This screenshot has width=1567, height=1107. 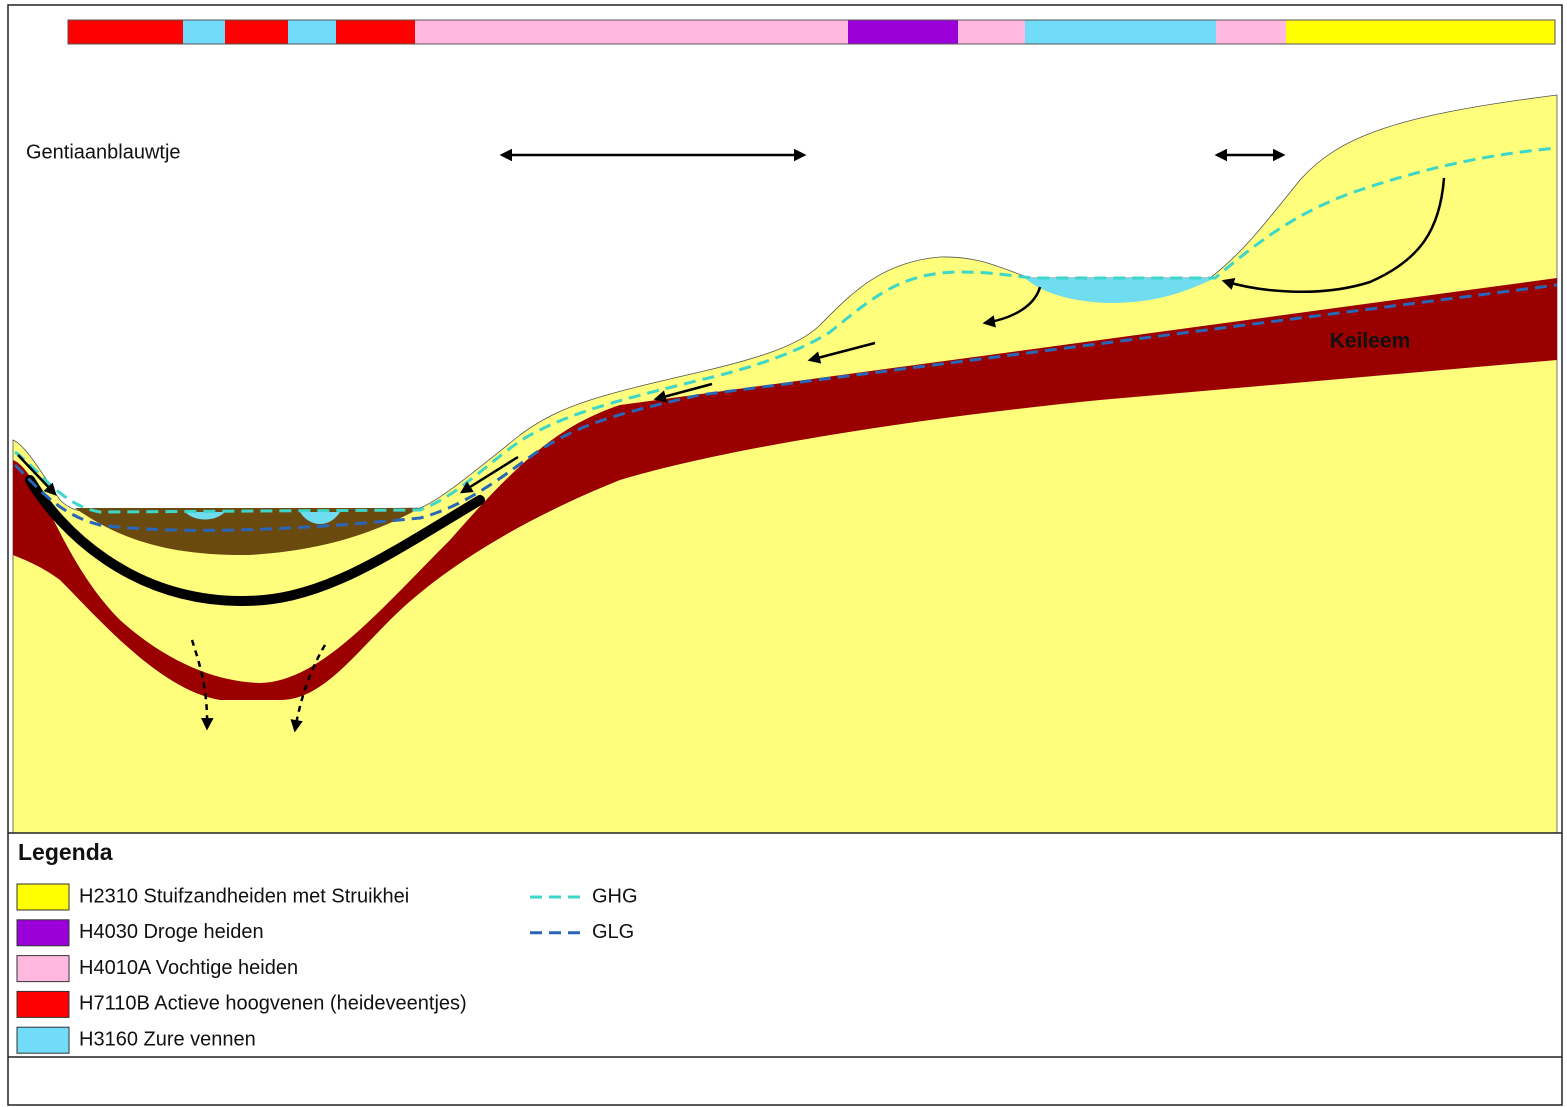 I want to click on legend-label: GLG, so click(x=613, y=932).